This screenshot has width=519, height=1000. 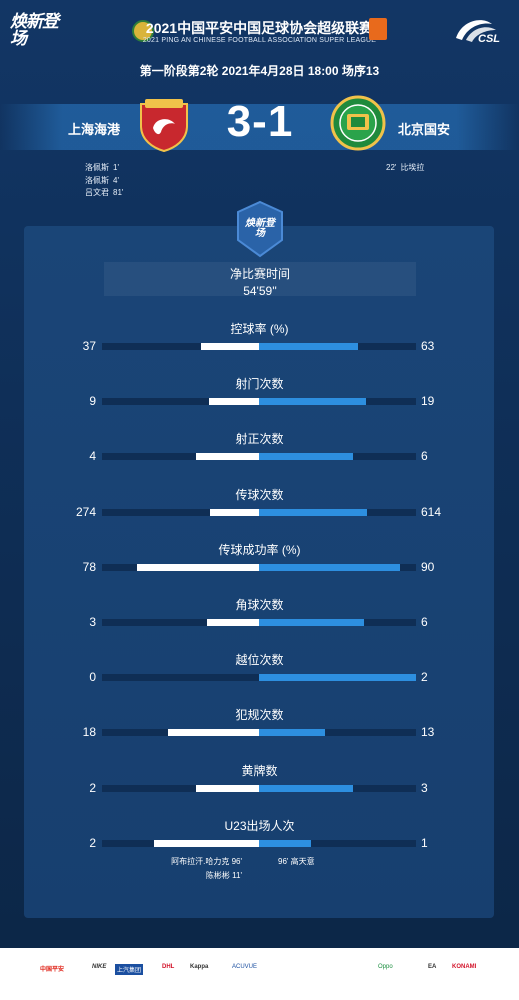 What do you see at coordinates (97, 192) in the screenshot?
I see `scorer-name: 吕文君` at bounding box center [97, 192].